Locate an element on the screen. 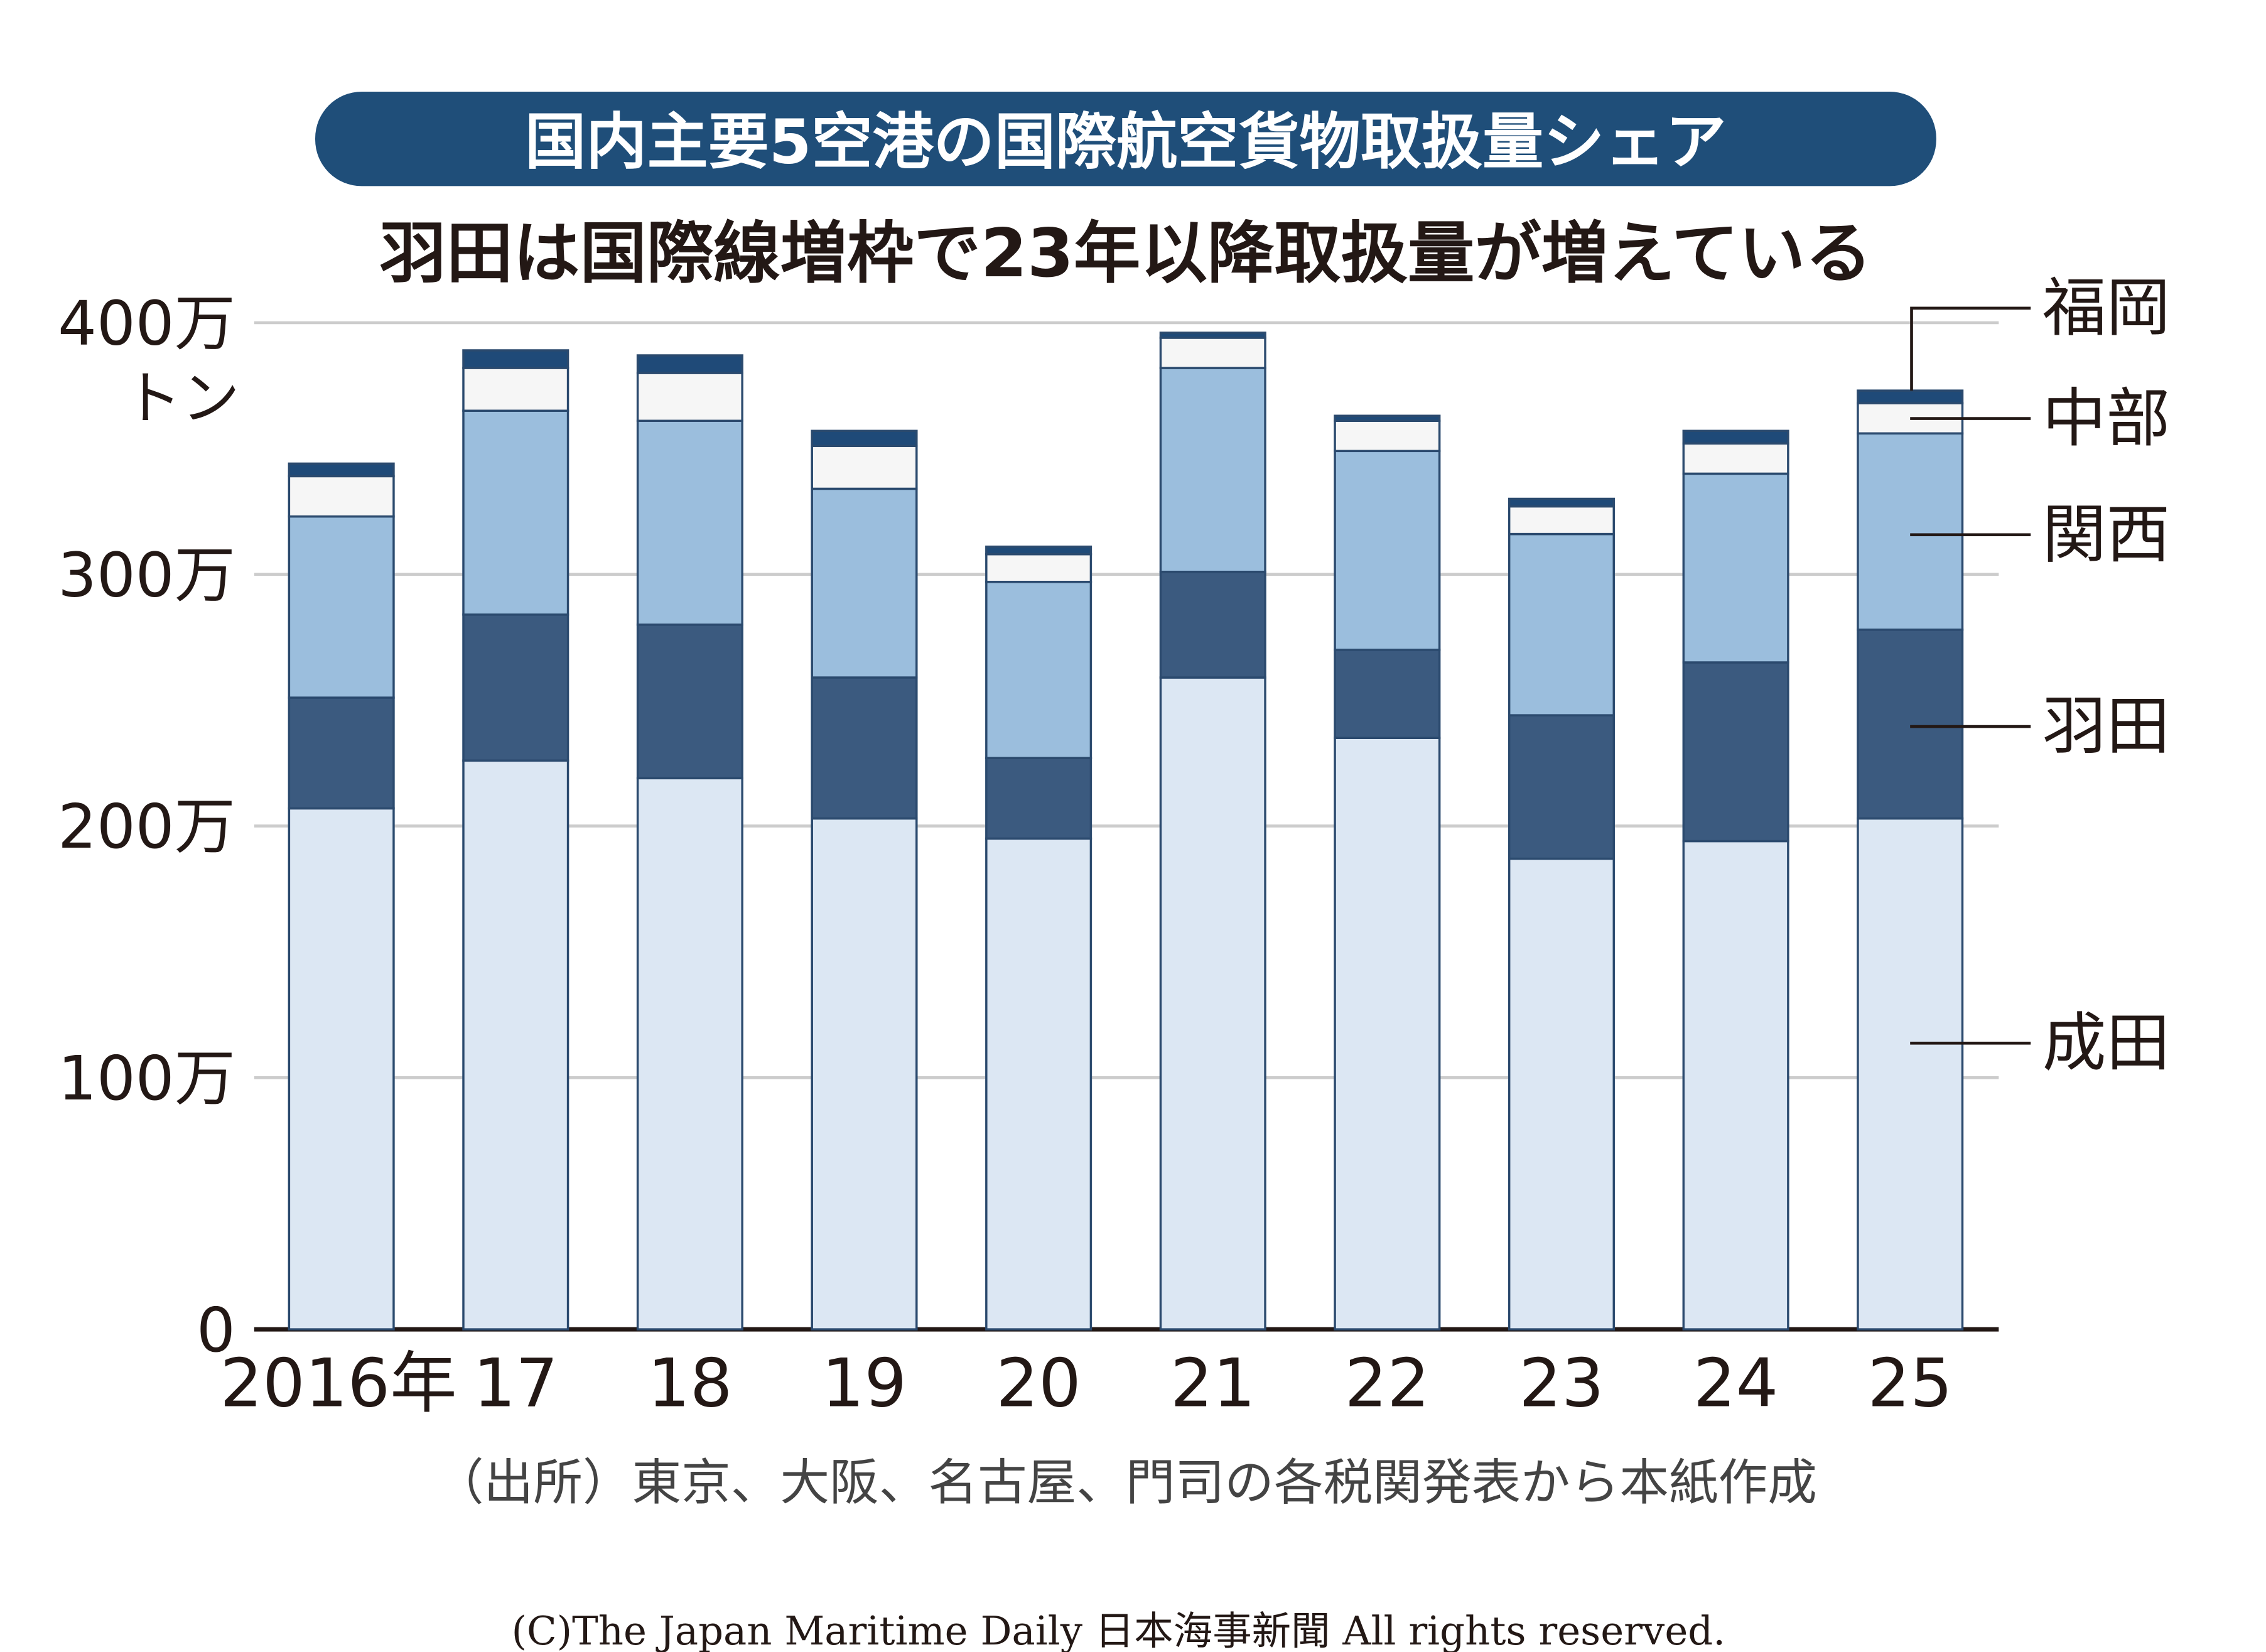  y-tick-label: 300万 is located at coordinates (146, 574).